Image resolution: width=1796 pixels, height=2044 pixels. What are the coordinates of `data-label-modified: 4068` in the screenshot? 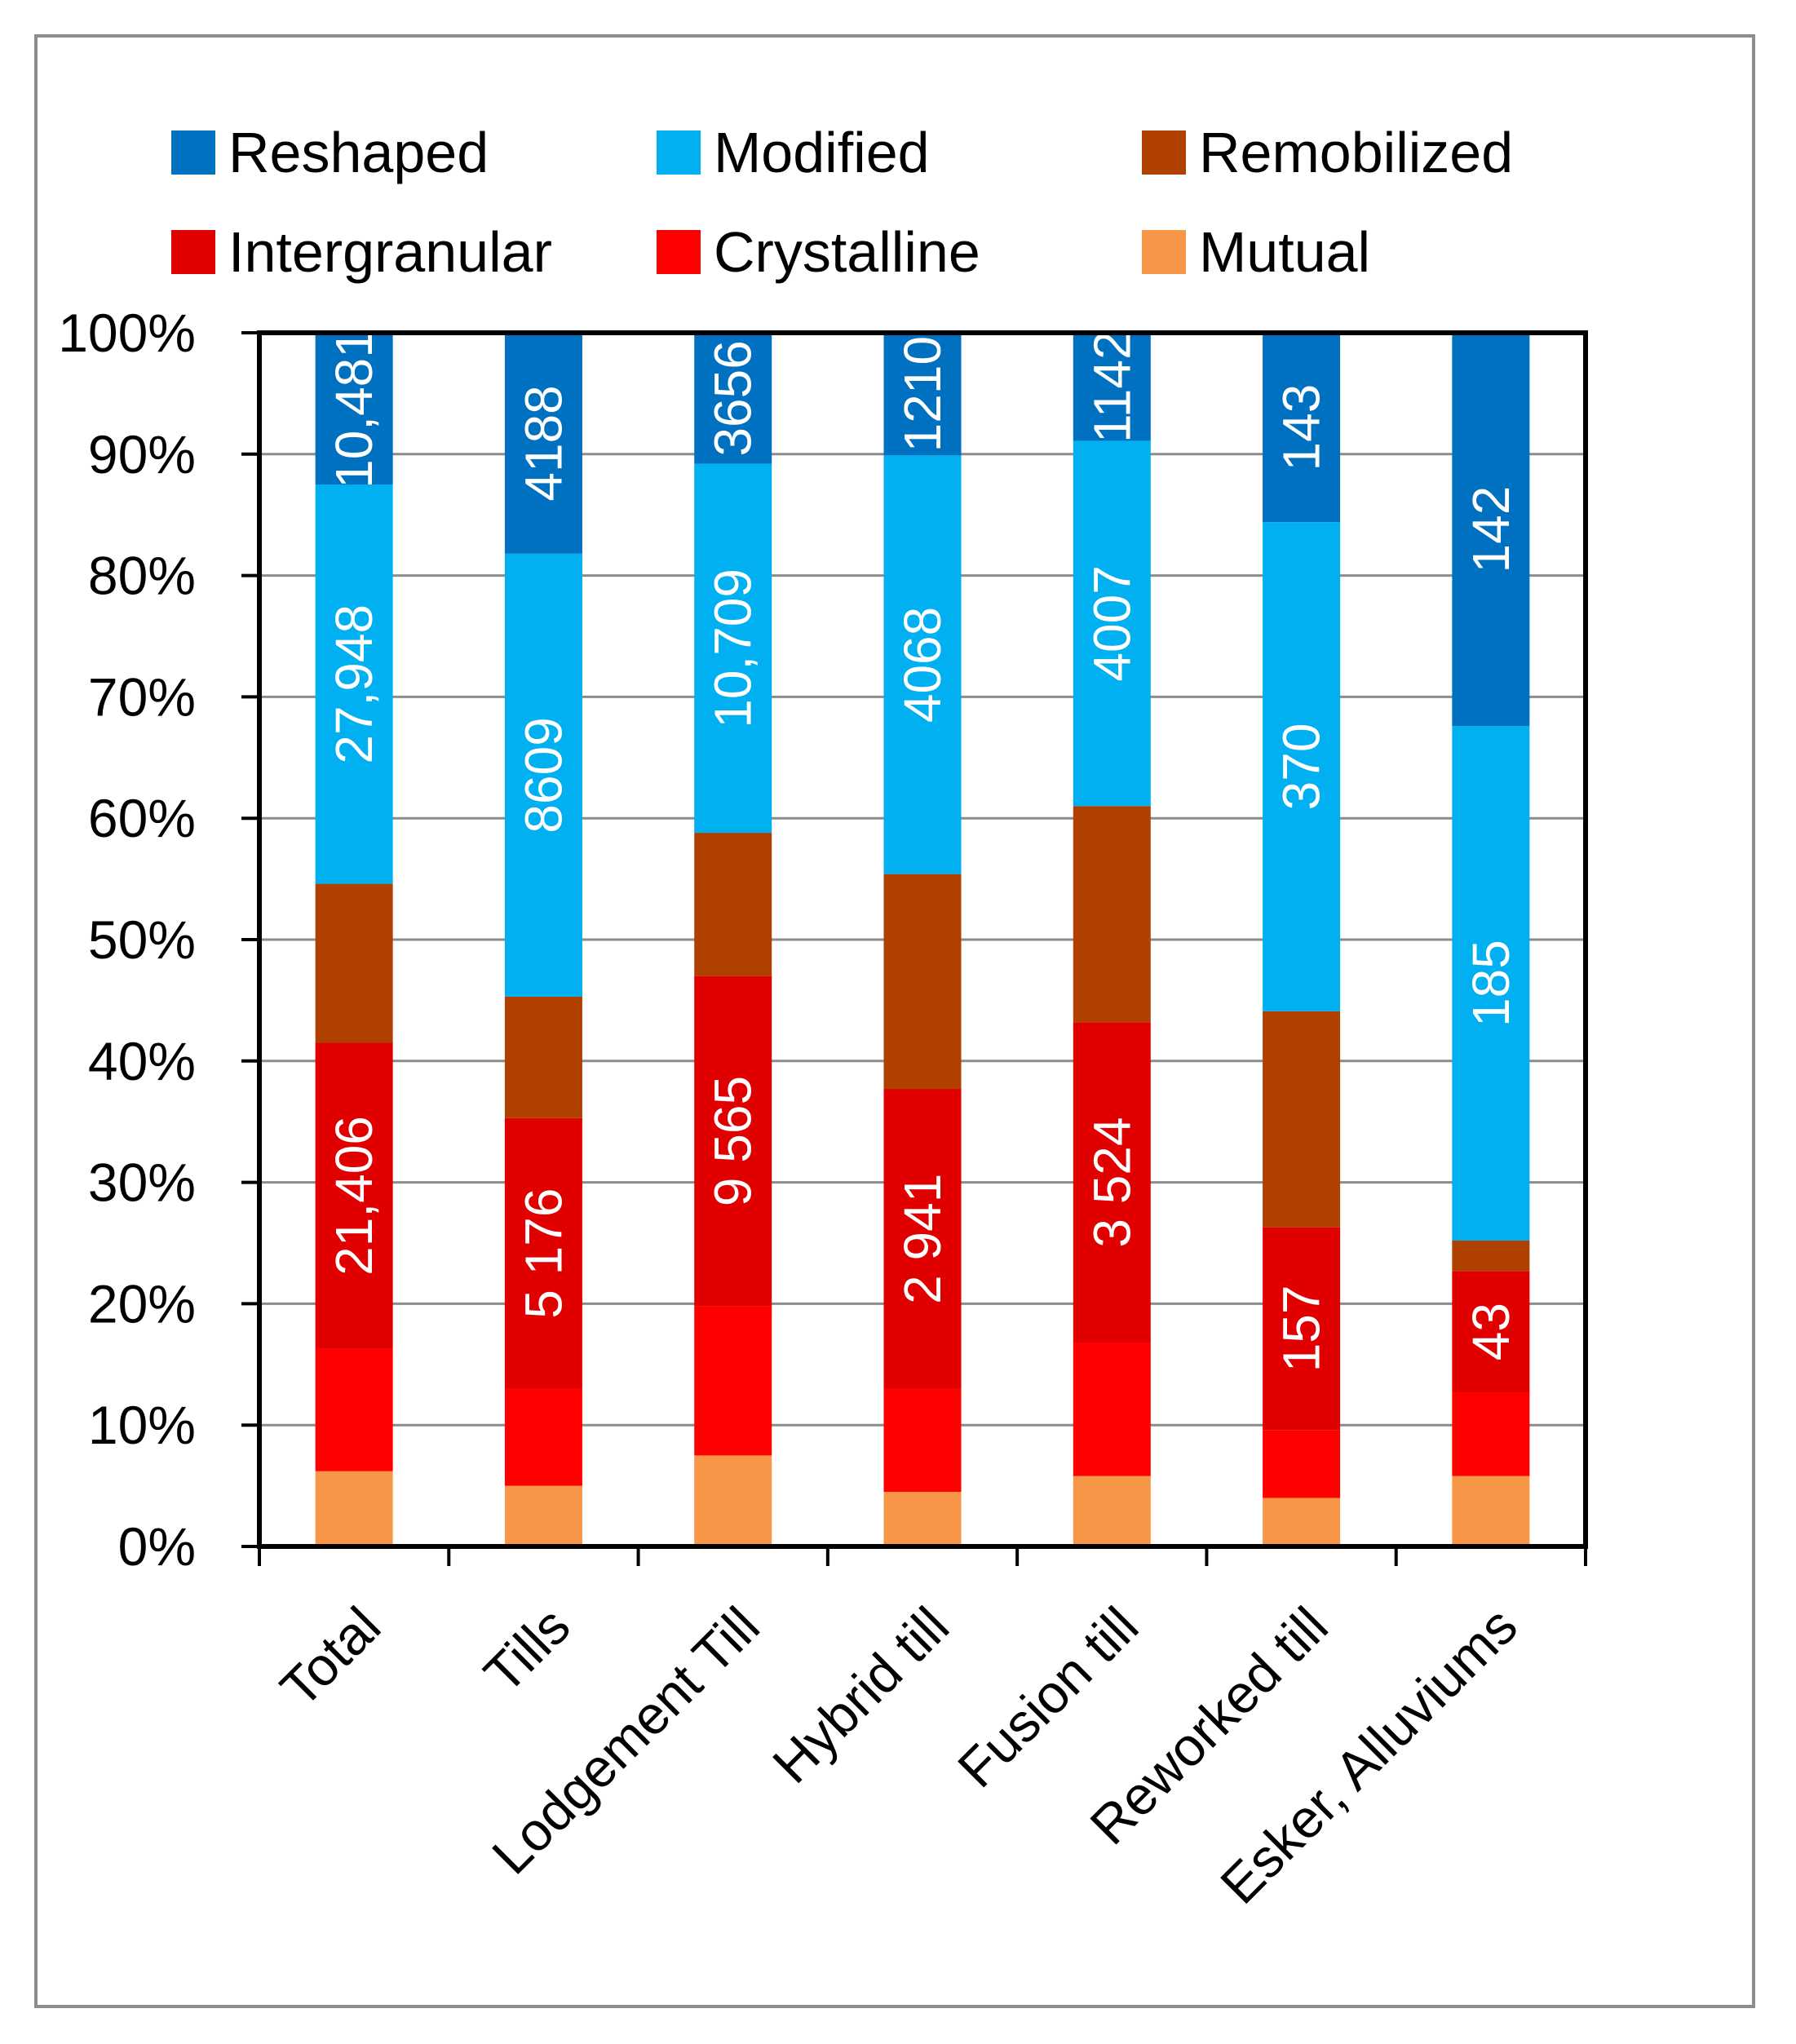 It's located at (922, 665).